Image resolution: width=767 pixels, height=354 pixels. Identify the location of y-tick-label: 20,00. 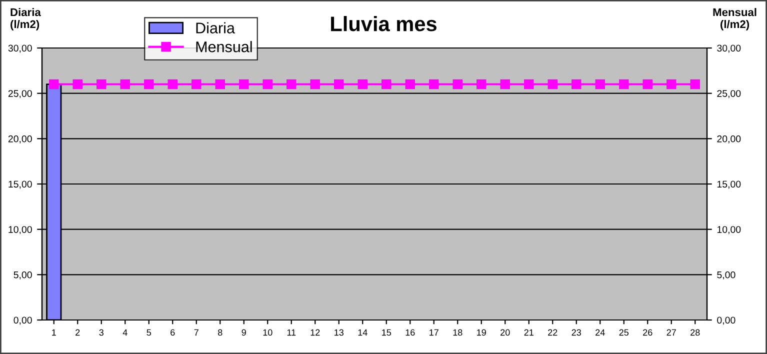
(20, 139).